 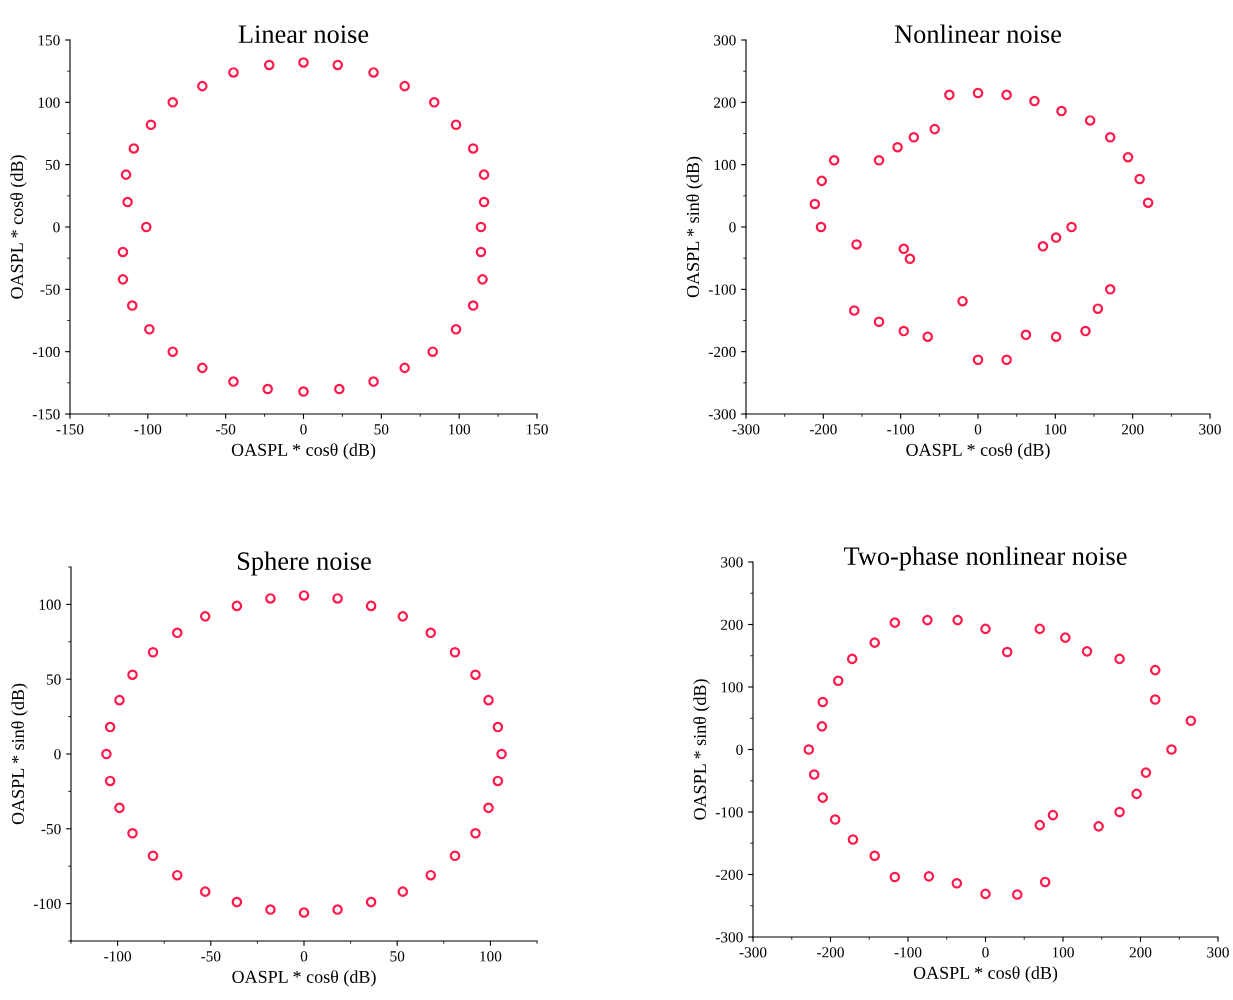 What do you see at coordinates (1056, 429) in the screenshot?
I see `x-tick-label: 100` at bounding box center [1056, 429].